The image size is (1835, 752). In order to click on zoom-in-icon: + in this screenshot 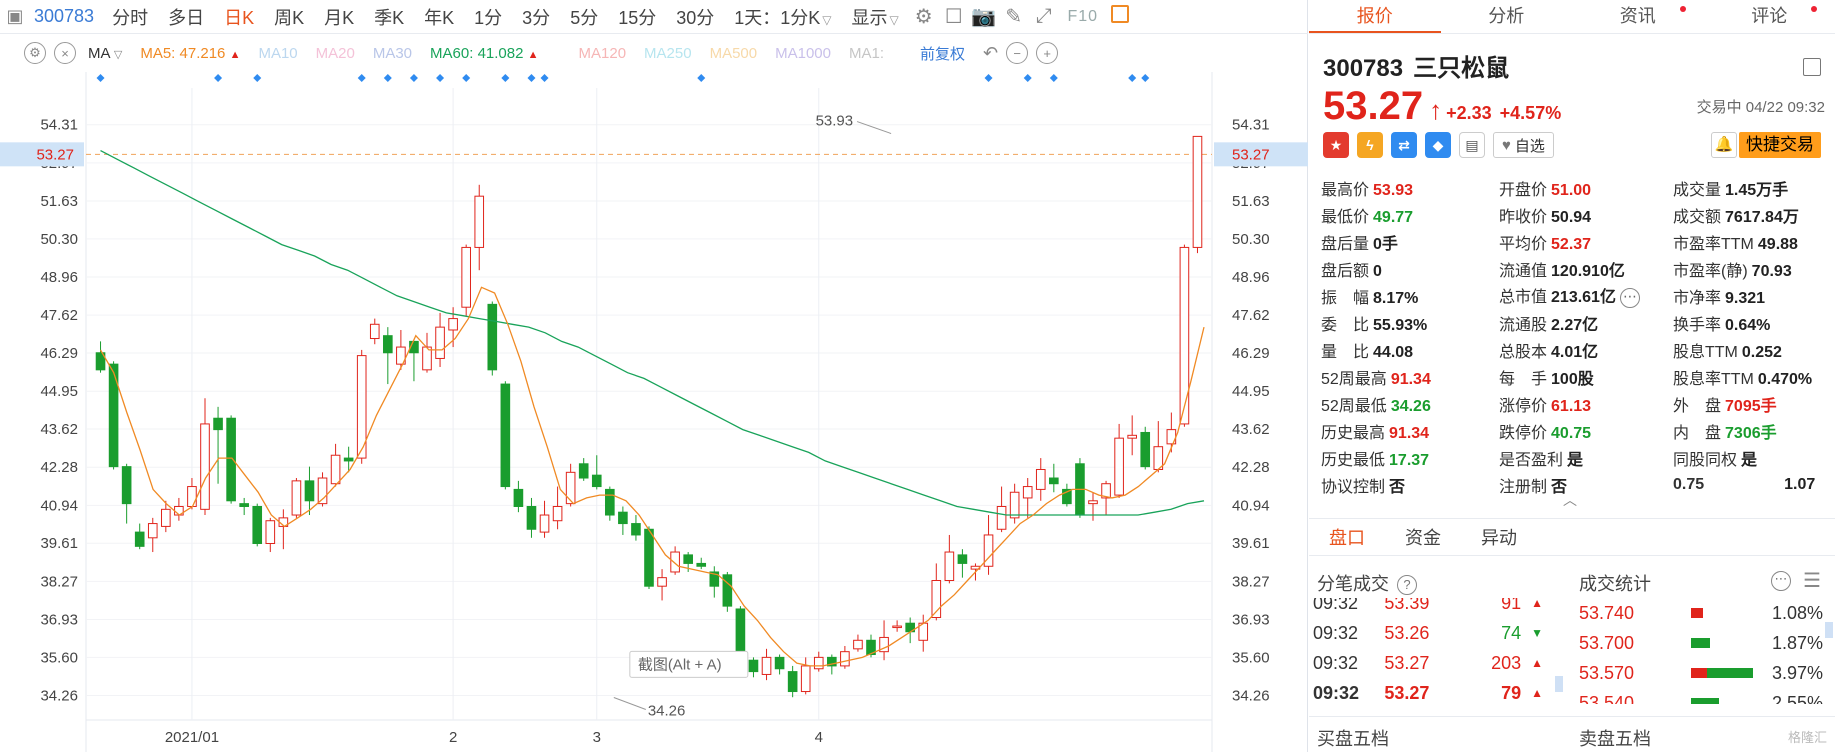, I will do `click(1047, 53)`.